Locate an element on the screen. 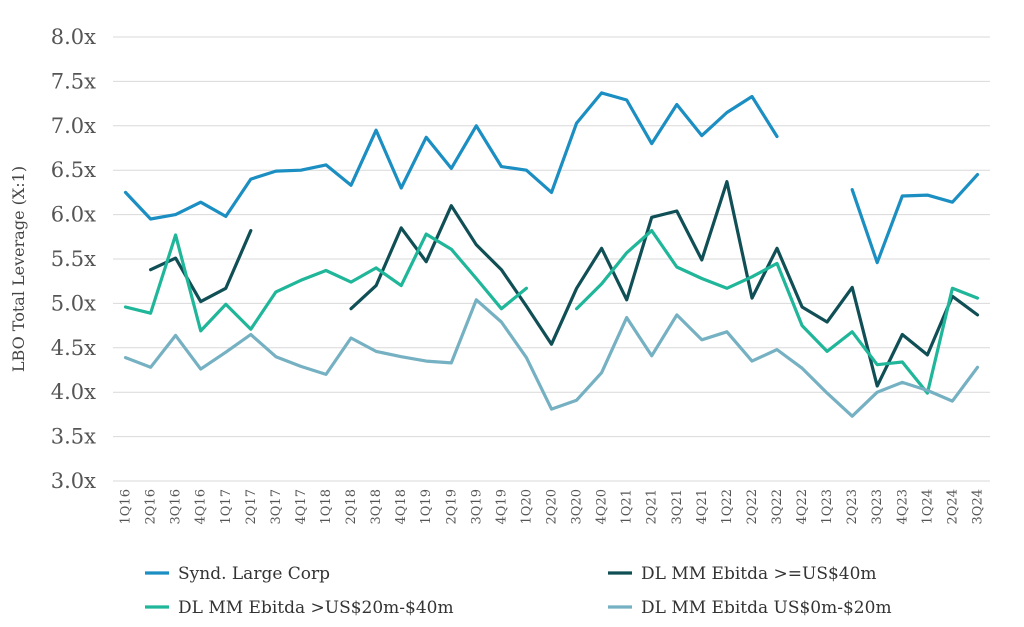 This screenshot has height=627, width=1024. y-tick-label: 3.0x is located at coordinates (73, 481).